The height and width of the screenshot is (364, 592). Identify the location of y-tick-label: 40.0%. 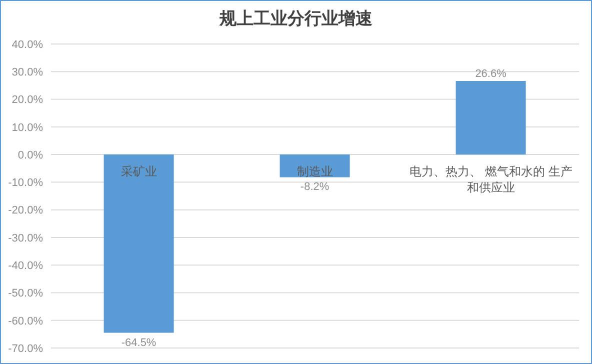
(28, 44).